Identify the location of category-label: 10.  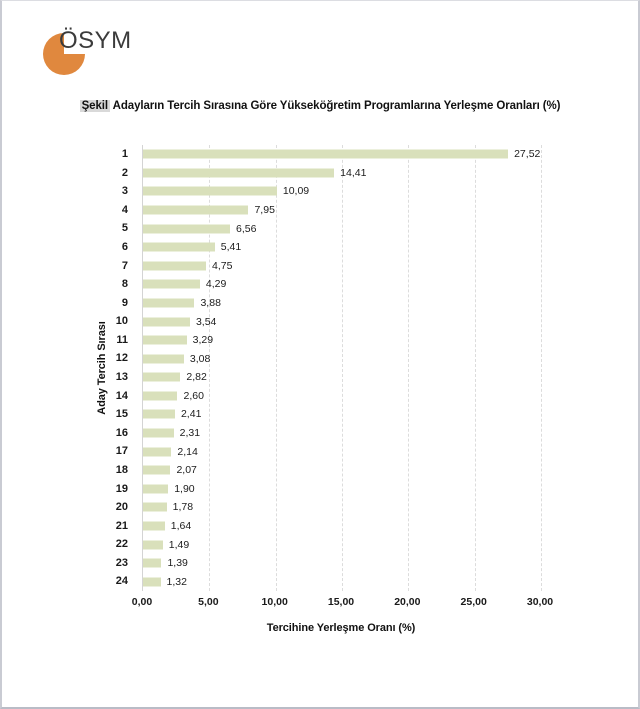
(121, 321).